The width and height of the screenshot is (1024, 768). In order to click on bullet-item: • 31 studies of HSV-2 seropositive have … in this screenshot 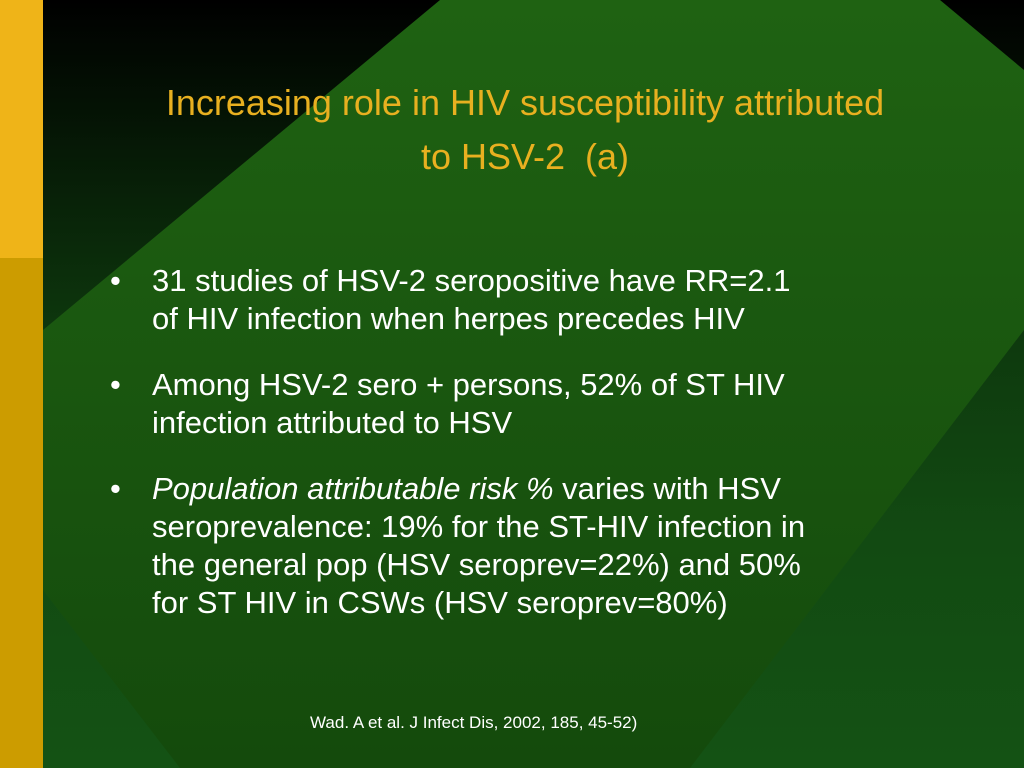, I will do `click(540, 300)`.